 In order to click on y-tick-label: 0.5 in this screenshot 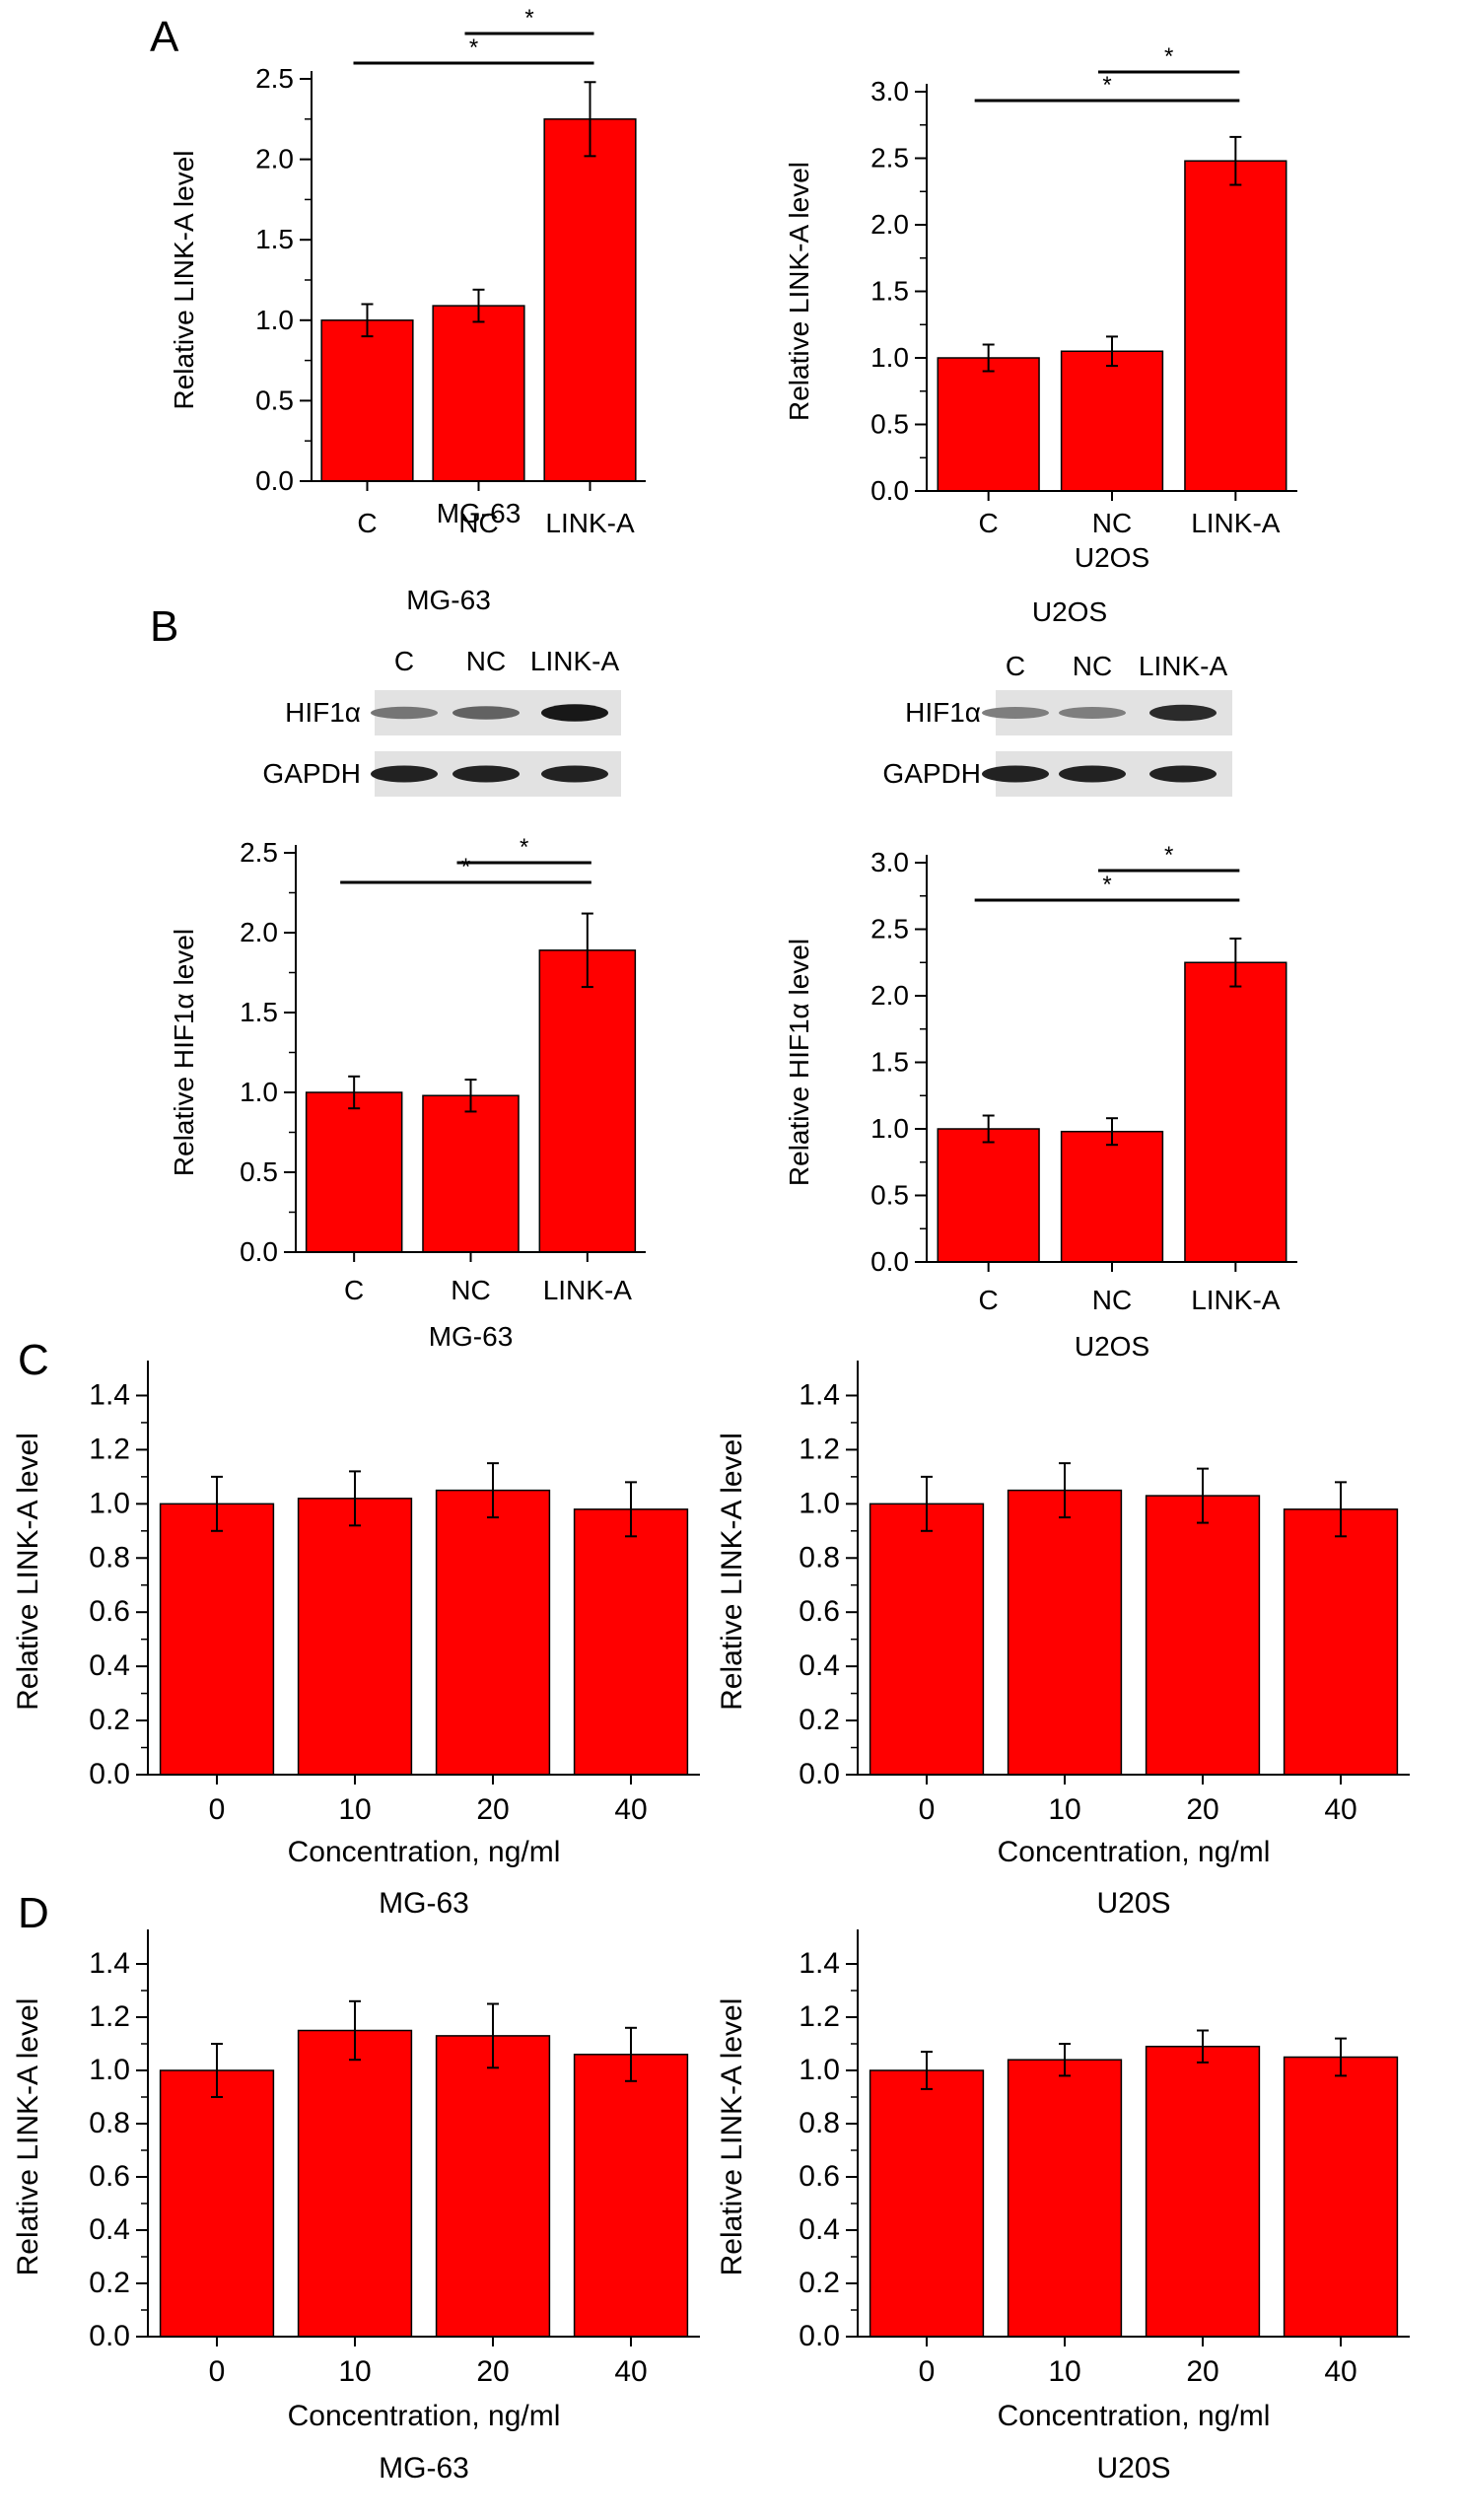, I will do `click(275, 400)`.